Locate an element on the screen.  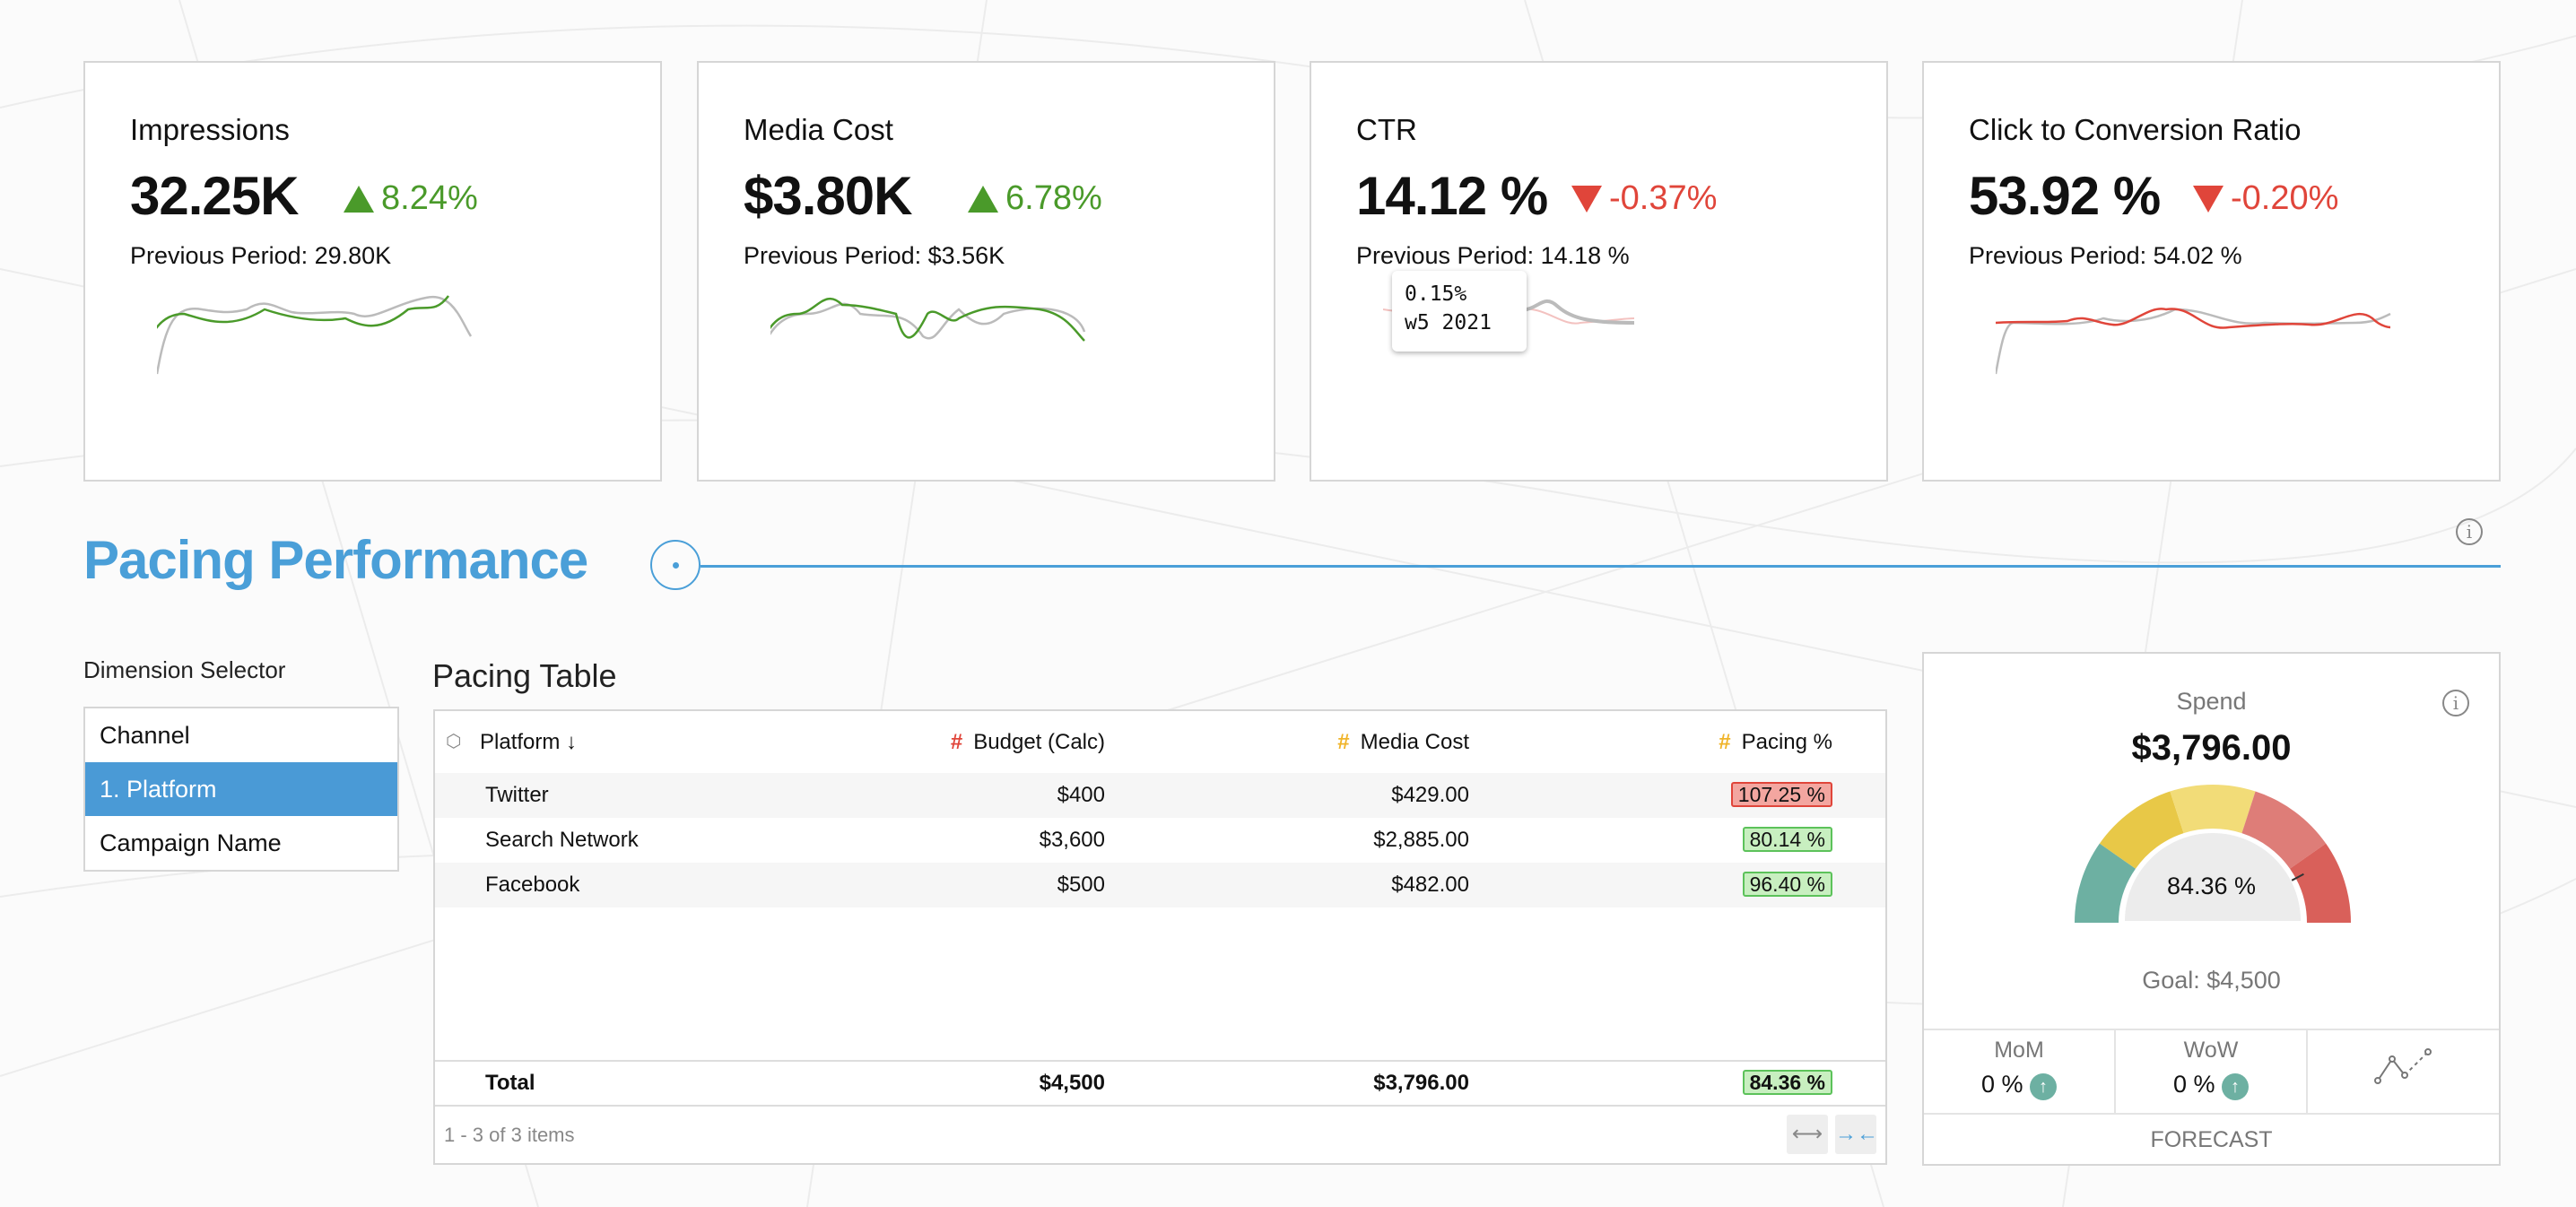
forecast-chart-button is located at coordinates (2403, 1071).